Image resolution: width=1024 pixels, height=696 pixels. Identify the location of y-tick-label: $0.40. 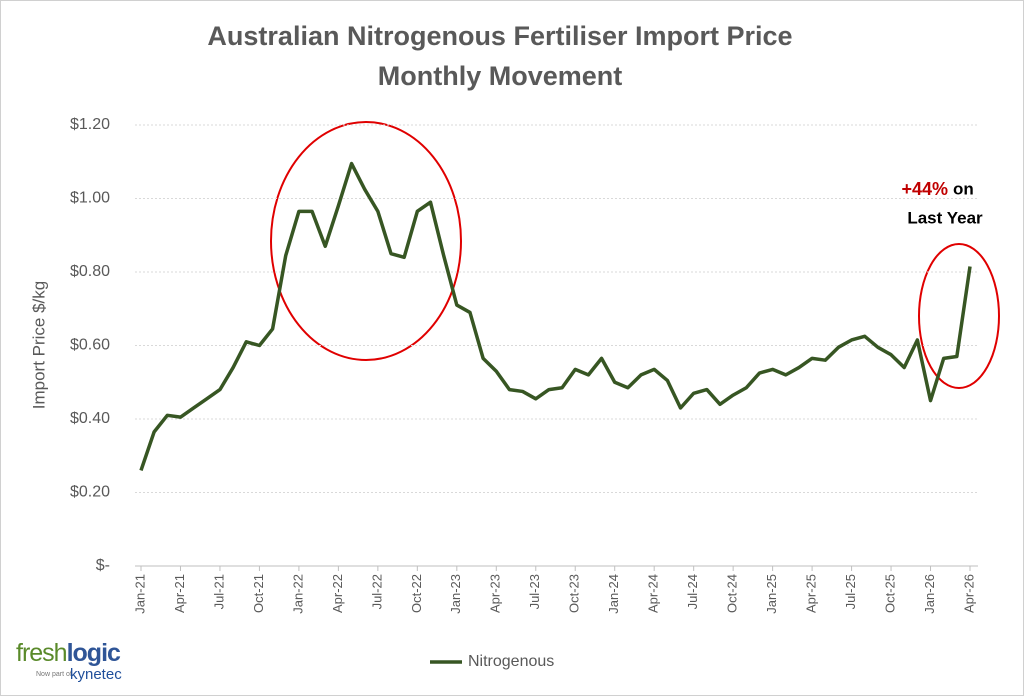
(90, 418).